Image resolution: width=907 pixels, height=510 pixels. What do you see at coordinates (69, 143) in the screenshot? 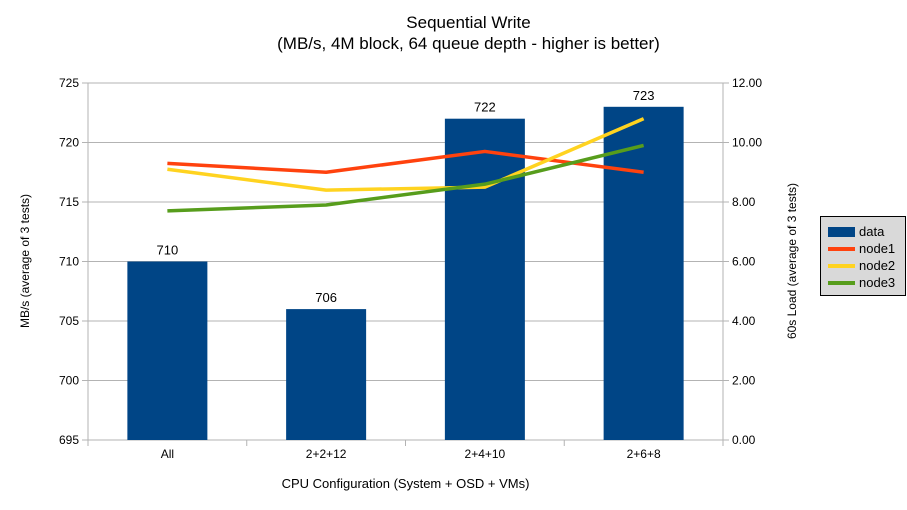
I see `left-axis-tick-label: 720` at bounding box center [69, 143].